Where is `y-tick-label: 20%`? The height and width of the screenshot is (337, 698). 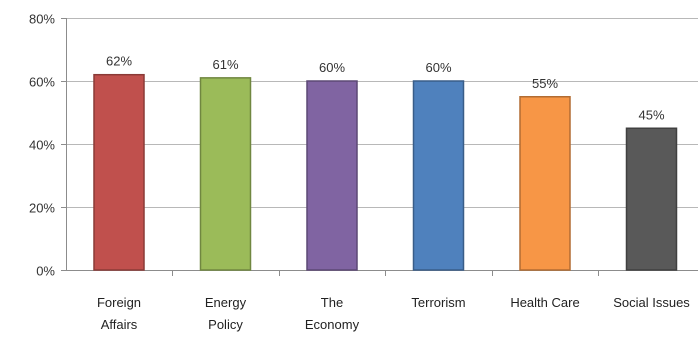 y-tick-label: 20% is located at coordinates (42, 208).